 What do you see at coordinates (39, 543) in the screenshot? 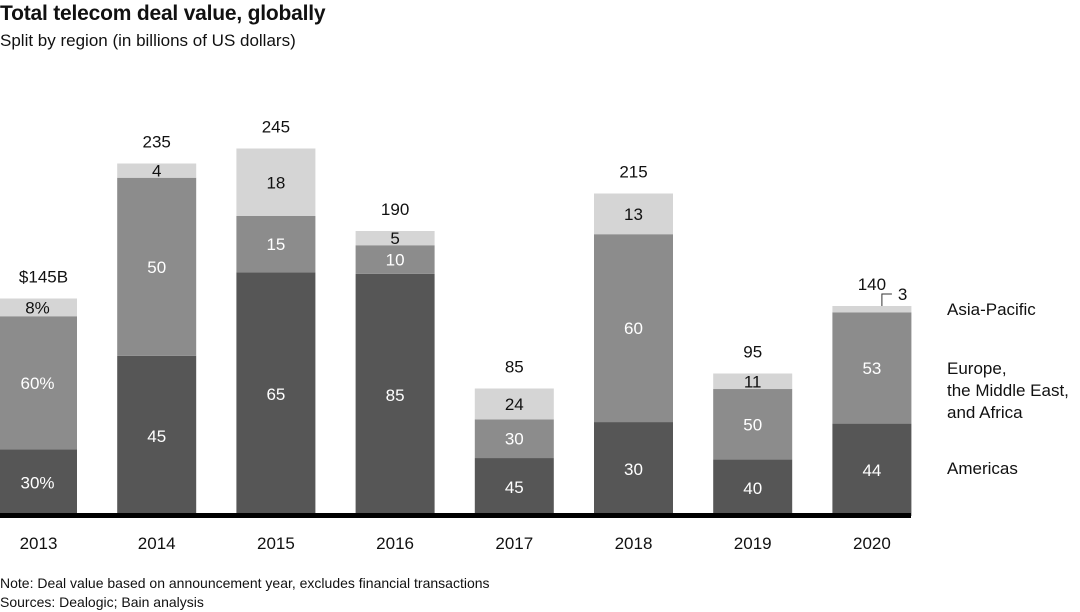
I see `x-tick-label: 2013` at bounding box center [39, 543].